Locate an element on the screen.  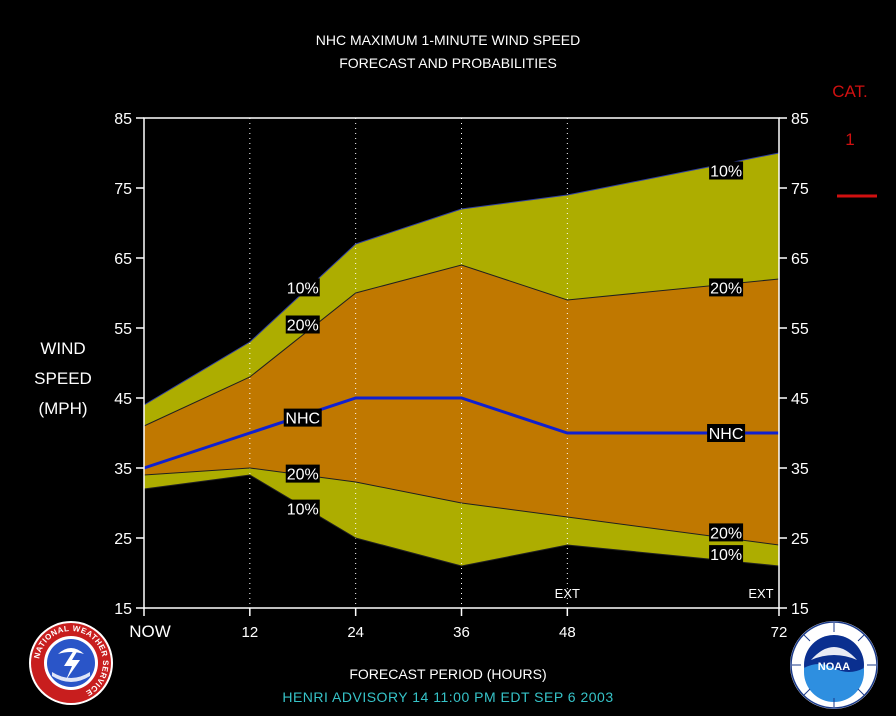
y-tick-label-right: 25 is located at coordinates (800, 539).